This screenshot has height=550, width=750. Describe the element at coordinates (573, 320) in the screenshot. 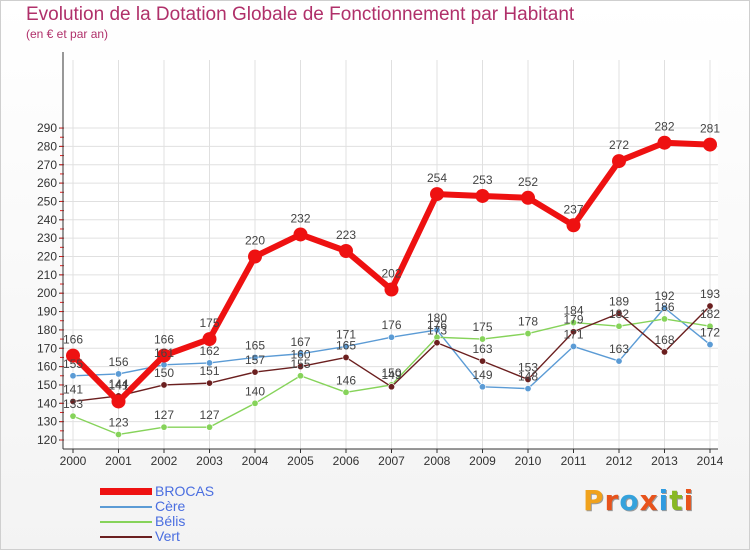

I see `label-vert-2011: 179` at that location.